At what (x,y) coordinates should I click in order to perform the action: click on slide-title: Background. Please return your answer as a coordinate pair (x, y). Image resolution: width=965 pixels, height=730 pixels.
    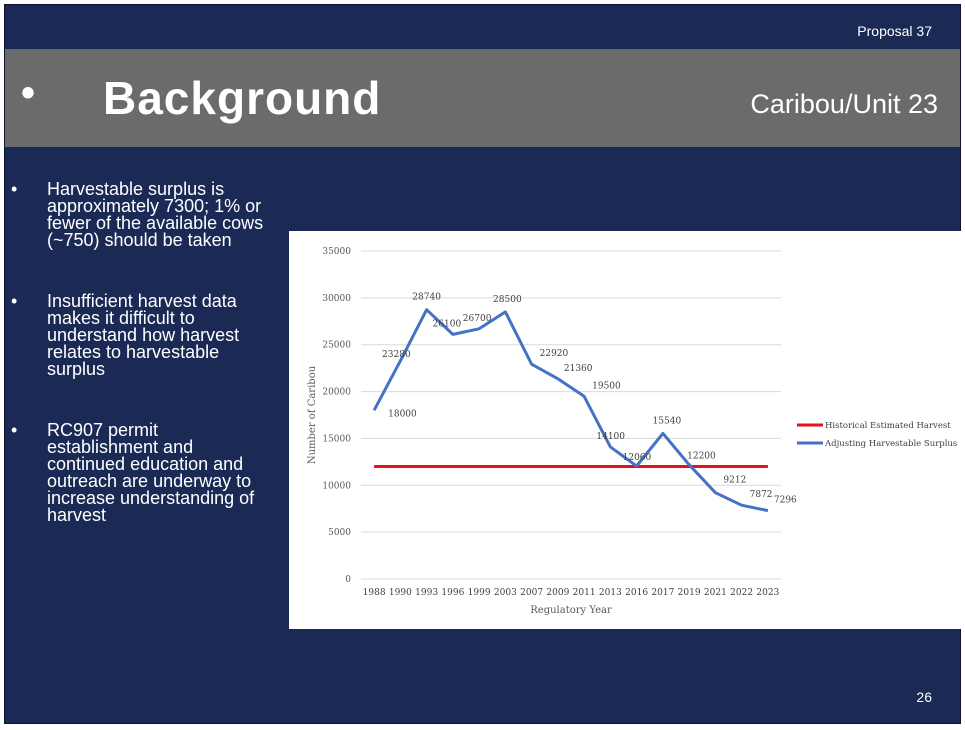
    Looking at the image, I should click on (242, 98).